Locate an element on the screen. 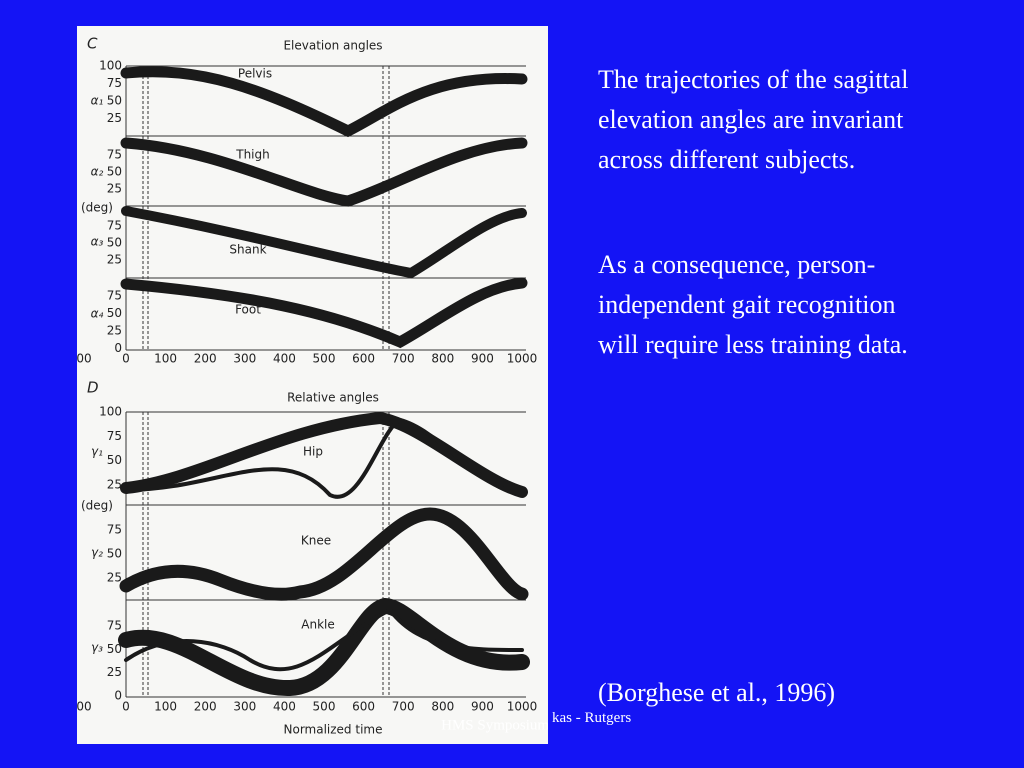 The image size is (1024, 768). axis-symbol: α₃ is located at coordinates (97, 242).